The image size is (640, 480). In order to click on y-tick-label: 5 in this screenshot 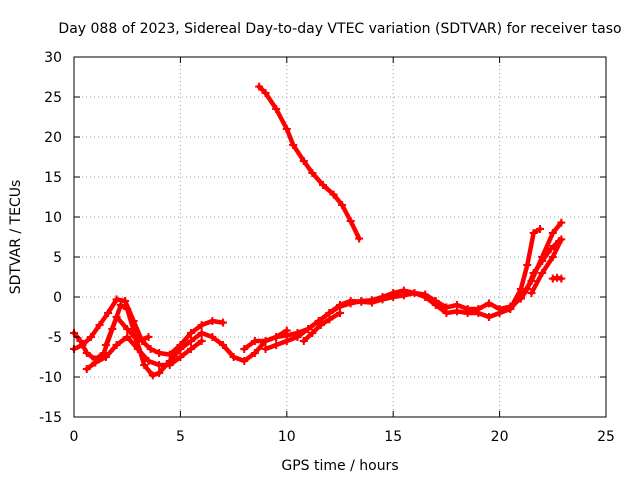, I will do `click(57, 258)`.